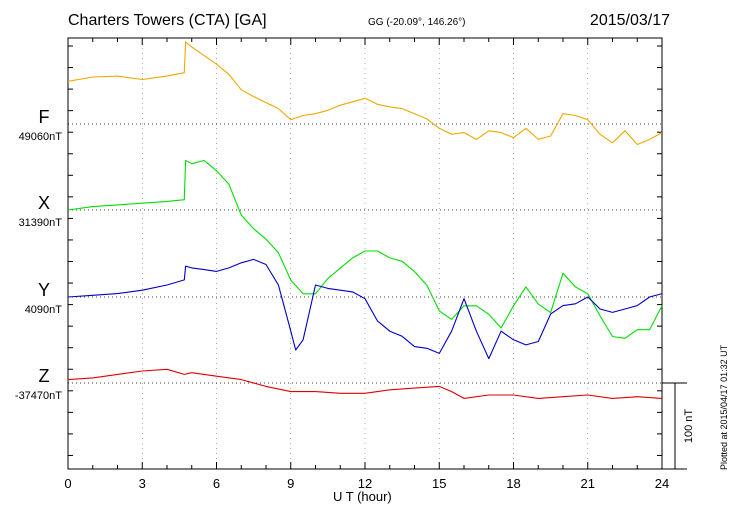 The image size is (730, 520). I want to click on baseline-f-label: 49060nT, so click(40, 137).